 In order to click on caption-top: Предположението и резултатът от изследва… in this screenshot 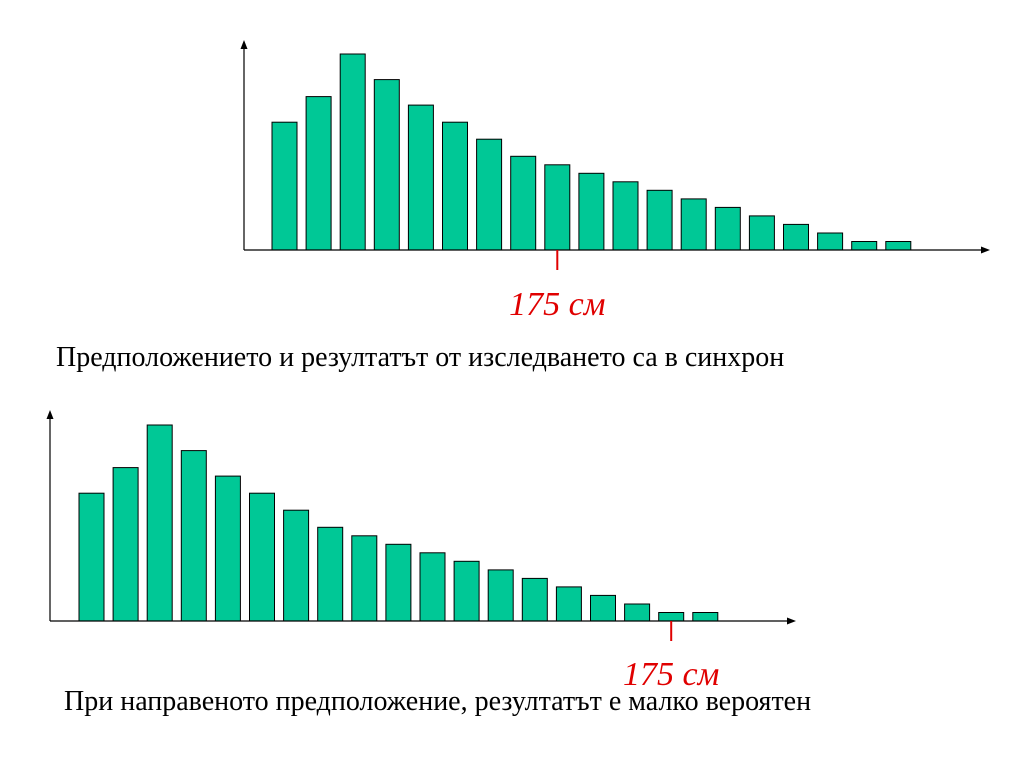, I will do `click(420, 357)`.